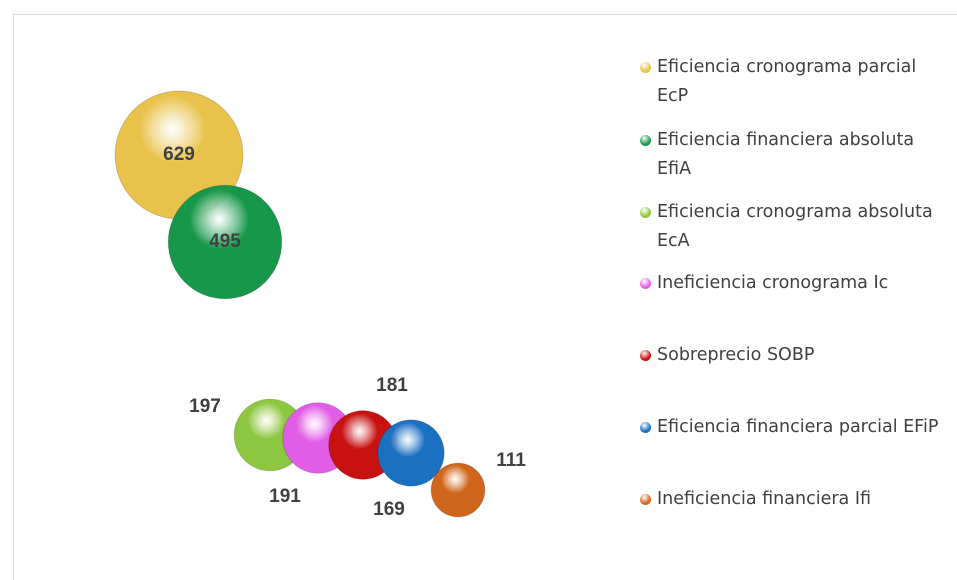  What do you see at coordinates (179, 154) in the screenshot?
I see `data-label: 629` at bounding box center [179, 154].